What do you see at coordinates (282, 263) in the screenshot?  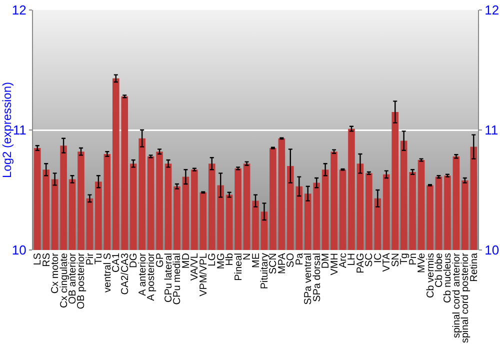 I see `x-tick-label: MPA` at bounding box center [282, 263].